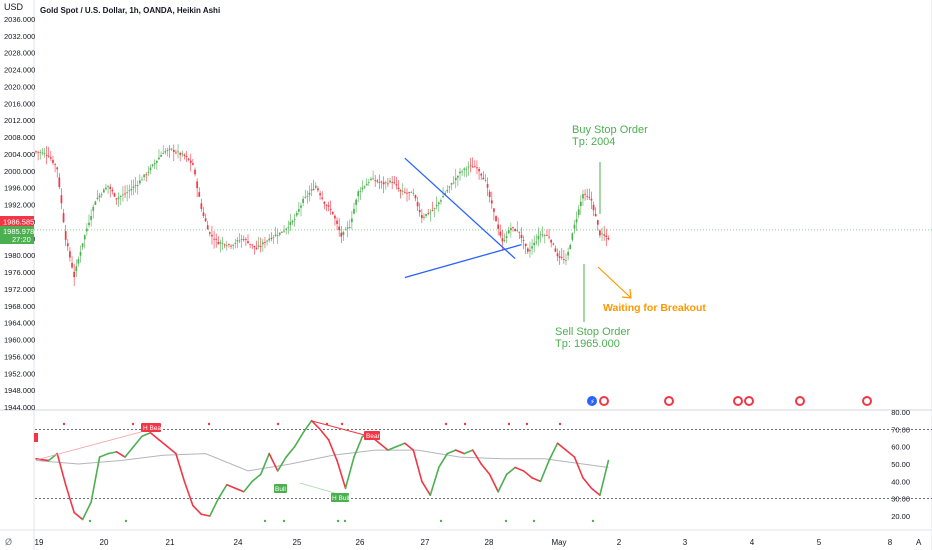  I want to click on price-tick-label: 1944.000, so click(19, 407).